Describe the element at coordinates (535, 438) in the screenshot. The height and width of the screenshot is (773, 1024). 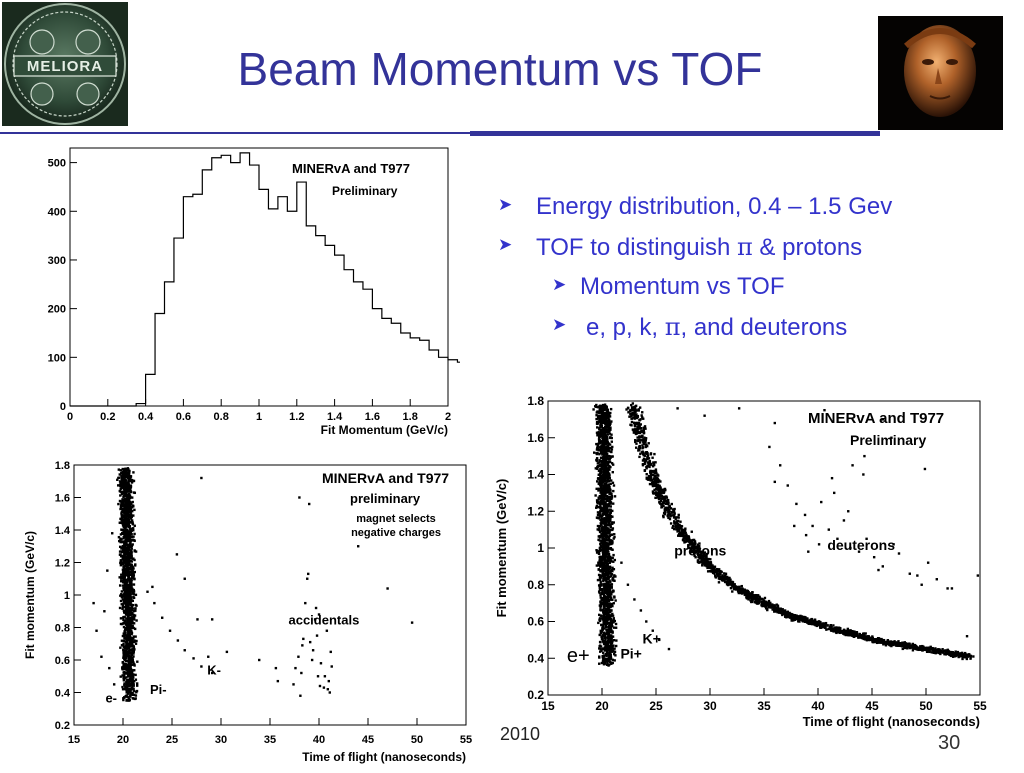
I see `y-tick-label: 1.6` at that location.